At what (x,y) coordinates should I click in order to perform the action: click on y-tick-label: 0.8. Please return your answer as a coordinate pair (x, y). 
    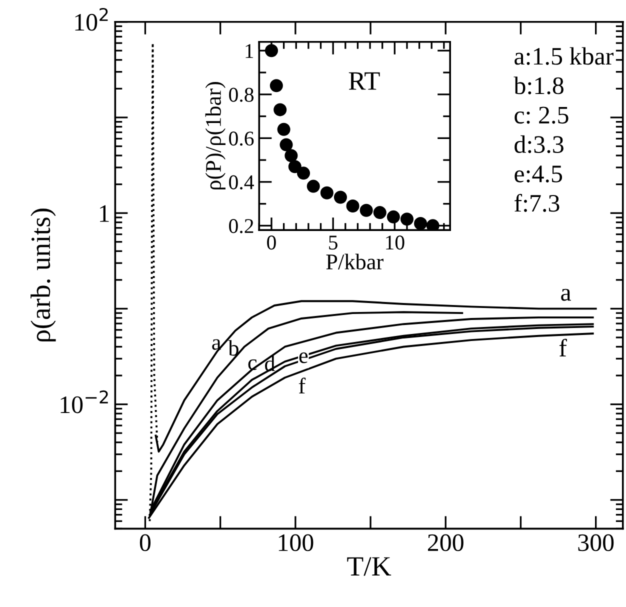
    Looking at the image, I should click on (241, 95).